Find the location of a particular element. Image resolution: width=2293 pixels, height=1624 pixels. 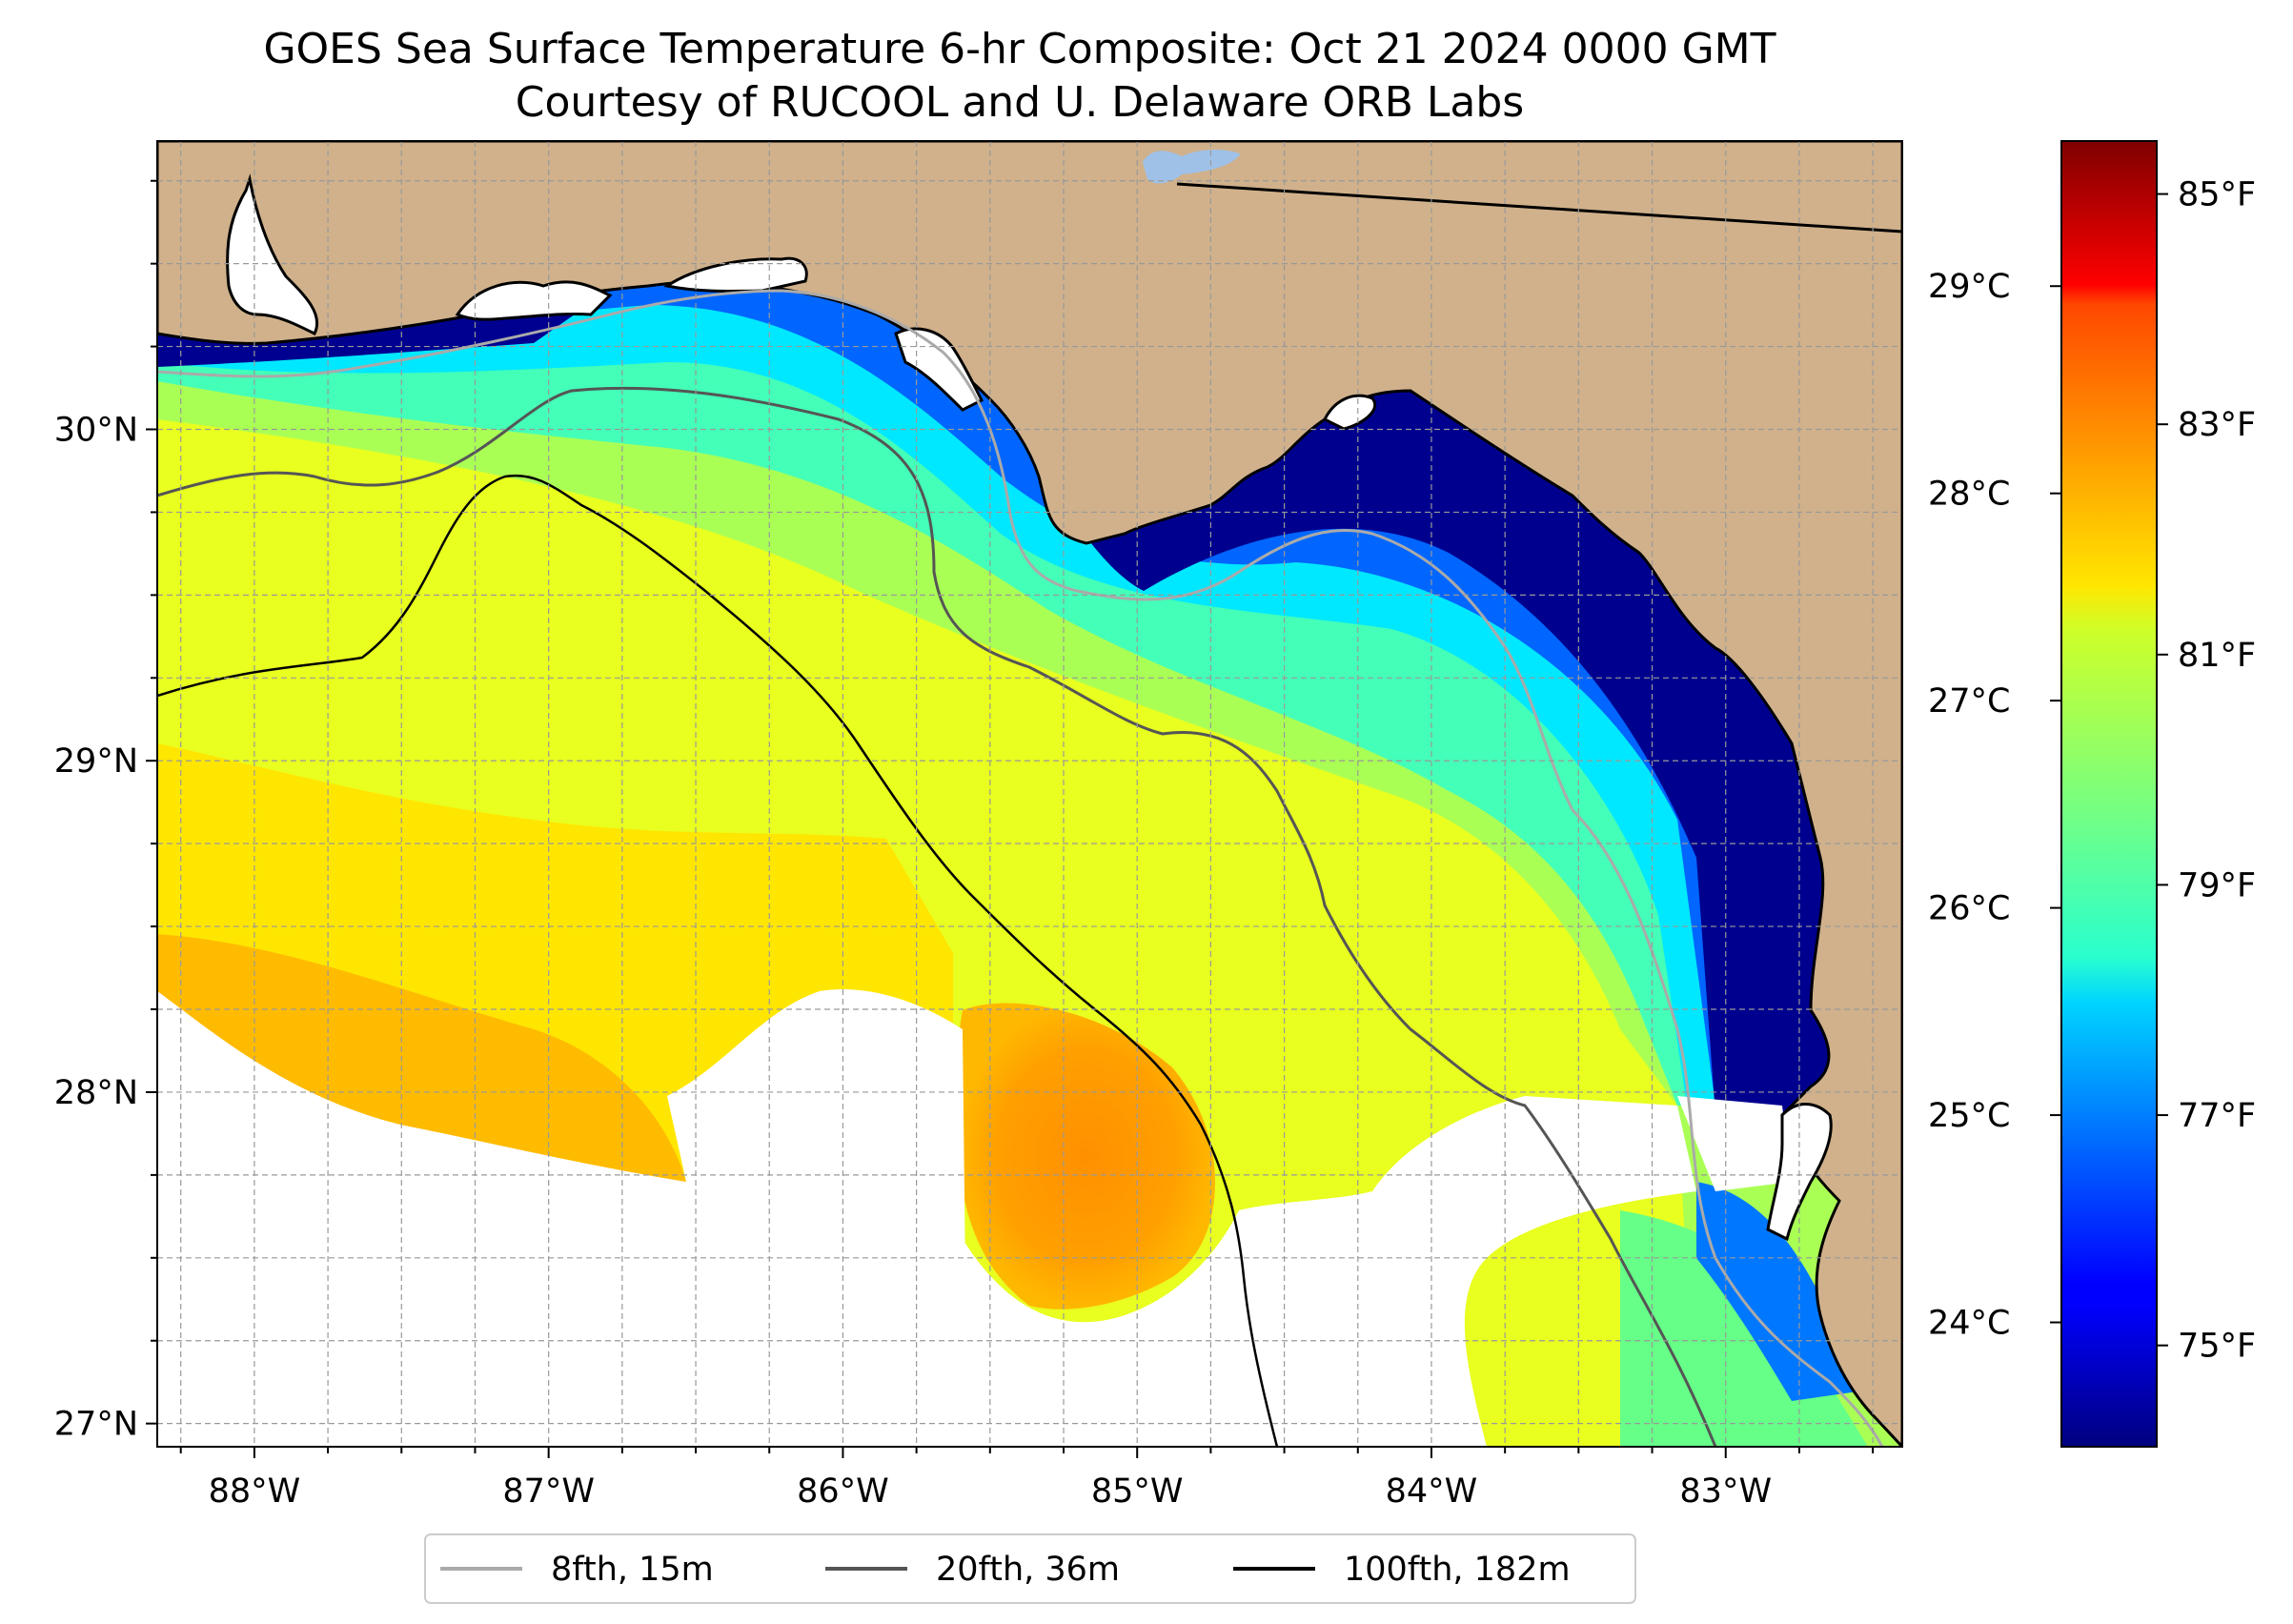

no-data-center-south is located at coordinates (1330, 1271).